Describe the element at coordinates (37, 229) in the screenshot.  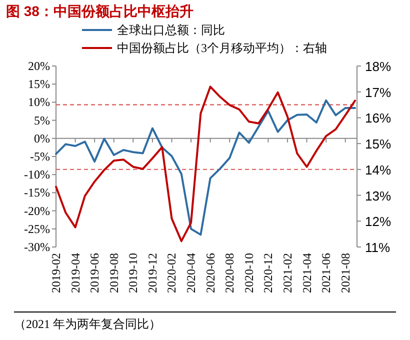
I see `y-tick-label: -25%` at that location.